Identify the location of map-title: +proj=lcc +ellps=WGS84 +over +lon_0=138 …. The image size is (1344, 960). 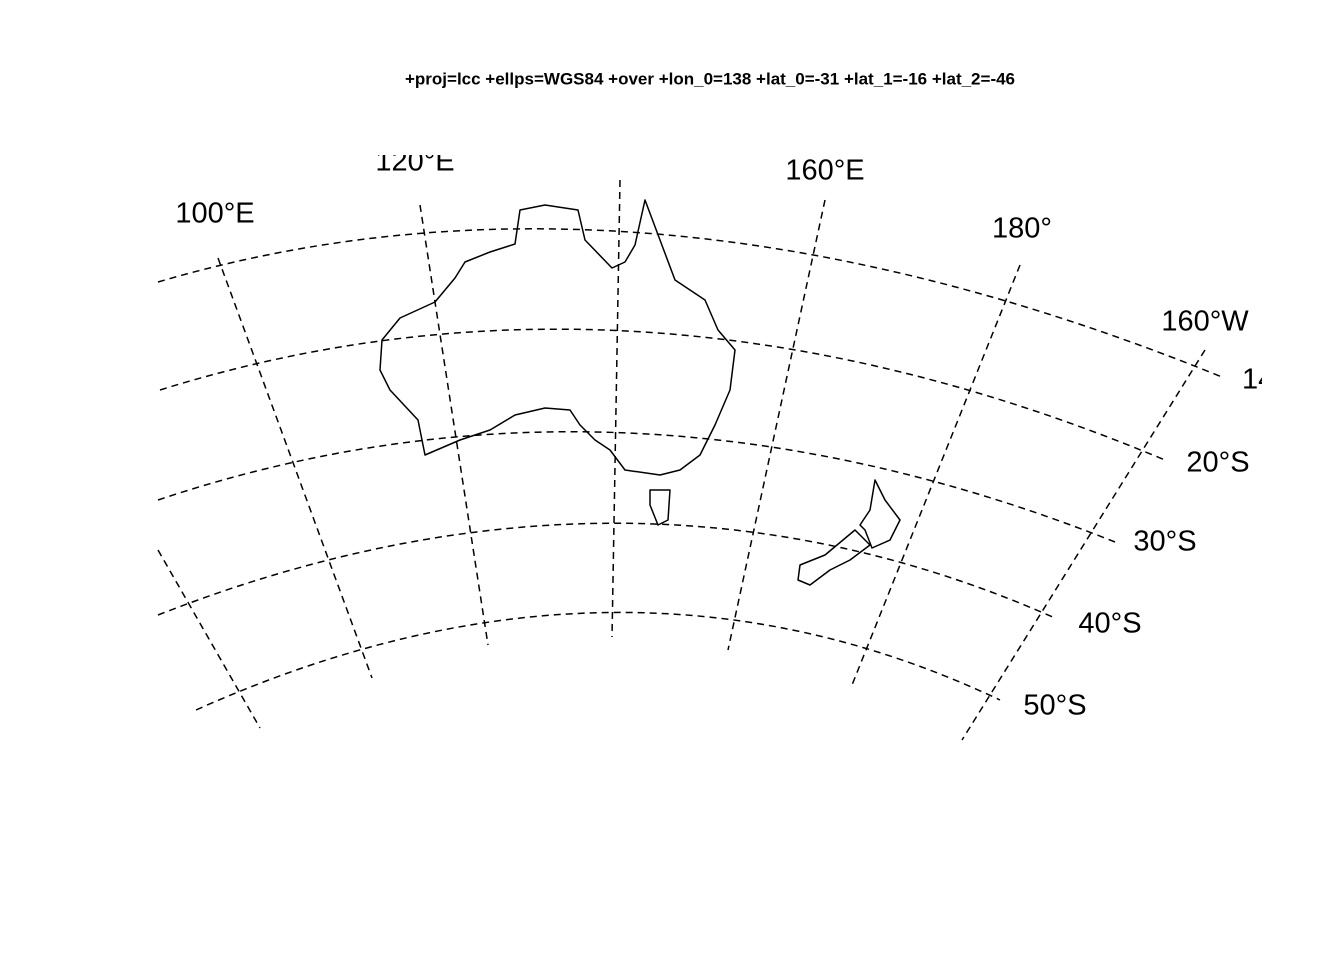
(710, 78).